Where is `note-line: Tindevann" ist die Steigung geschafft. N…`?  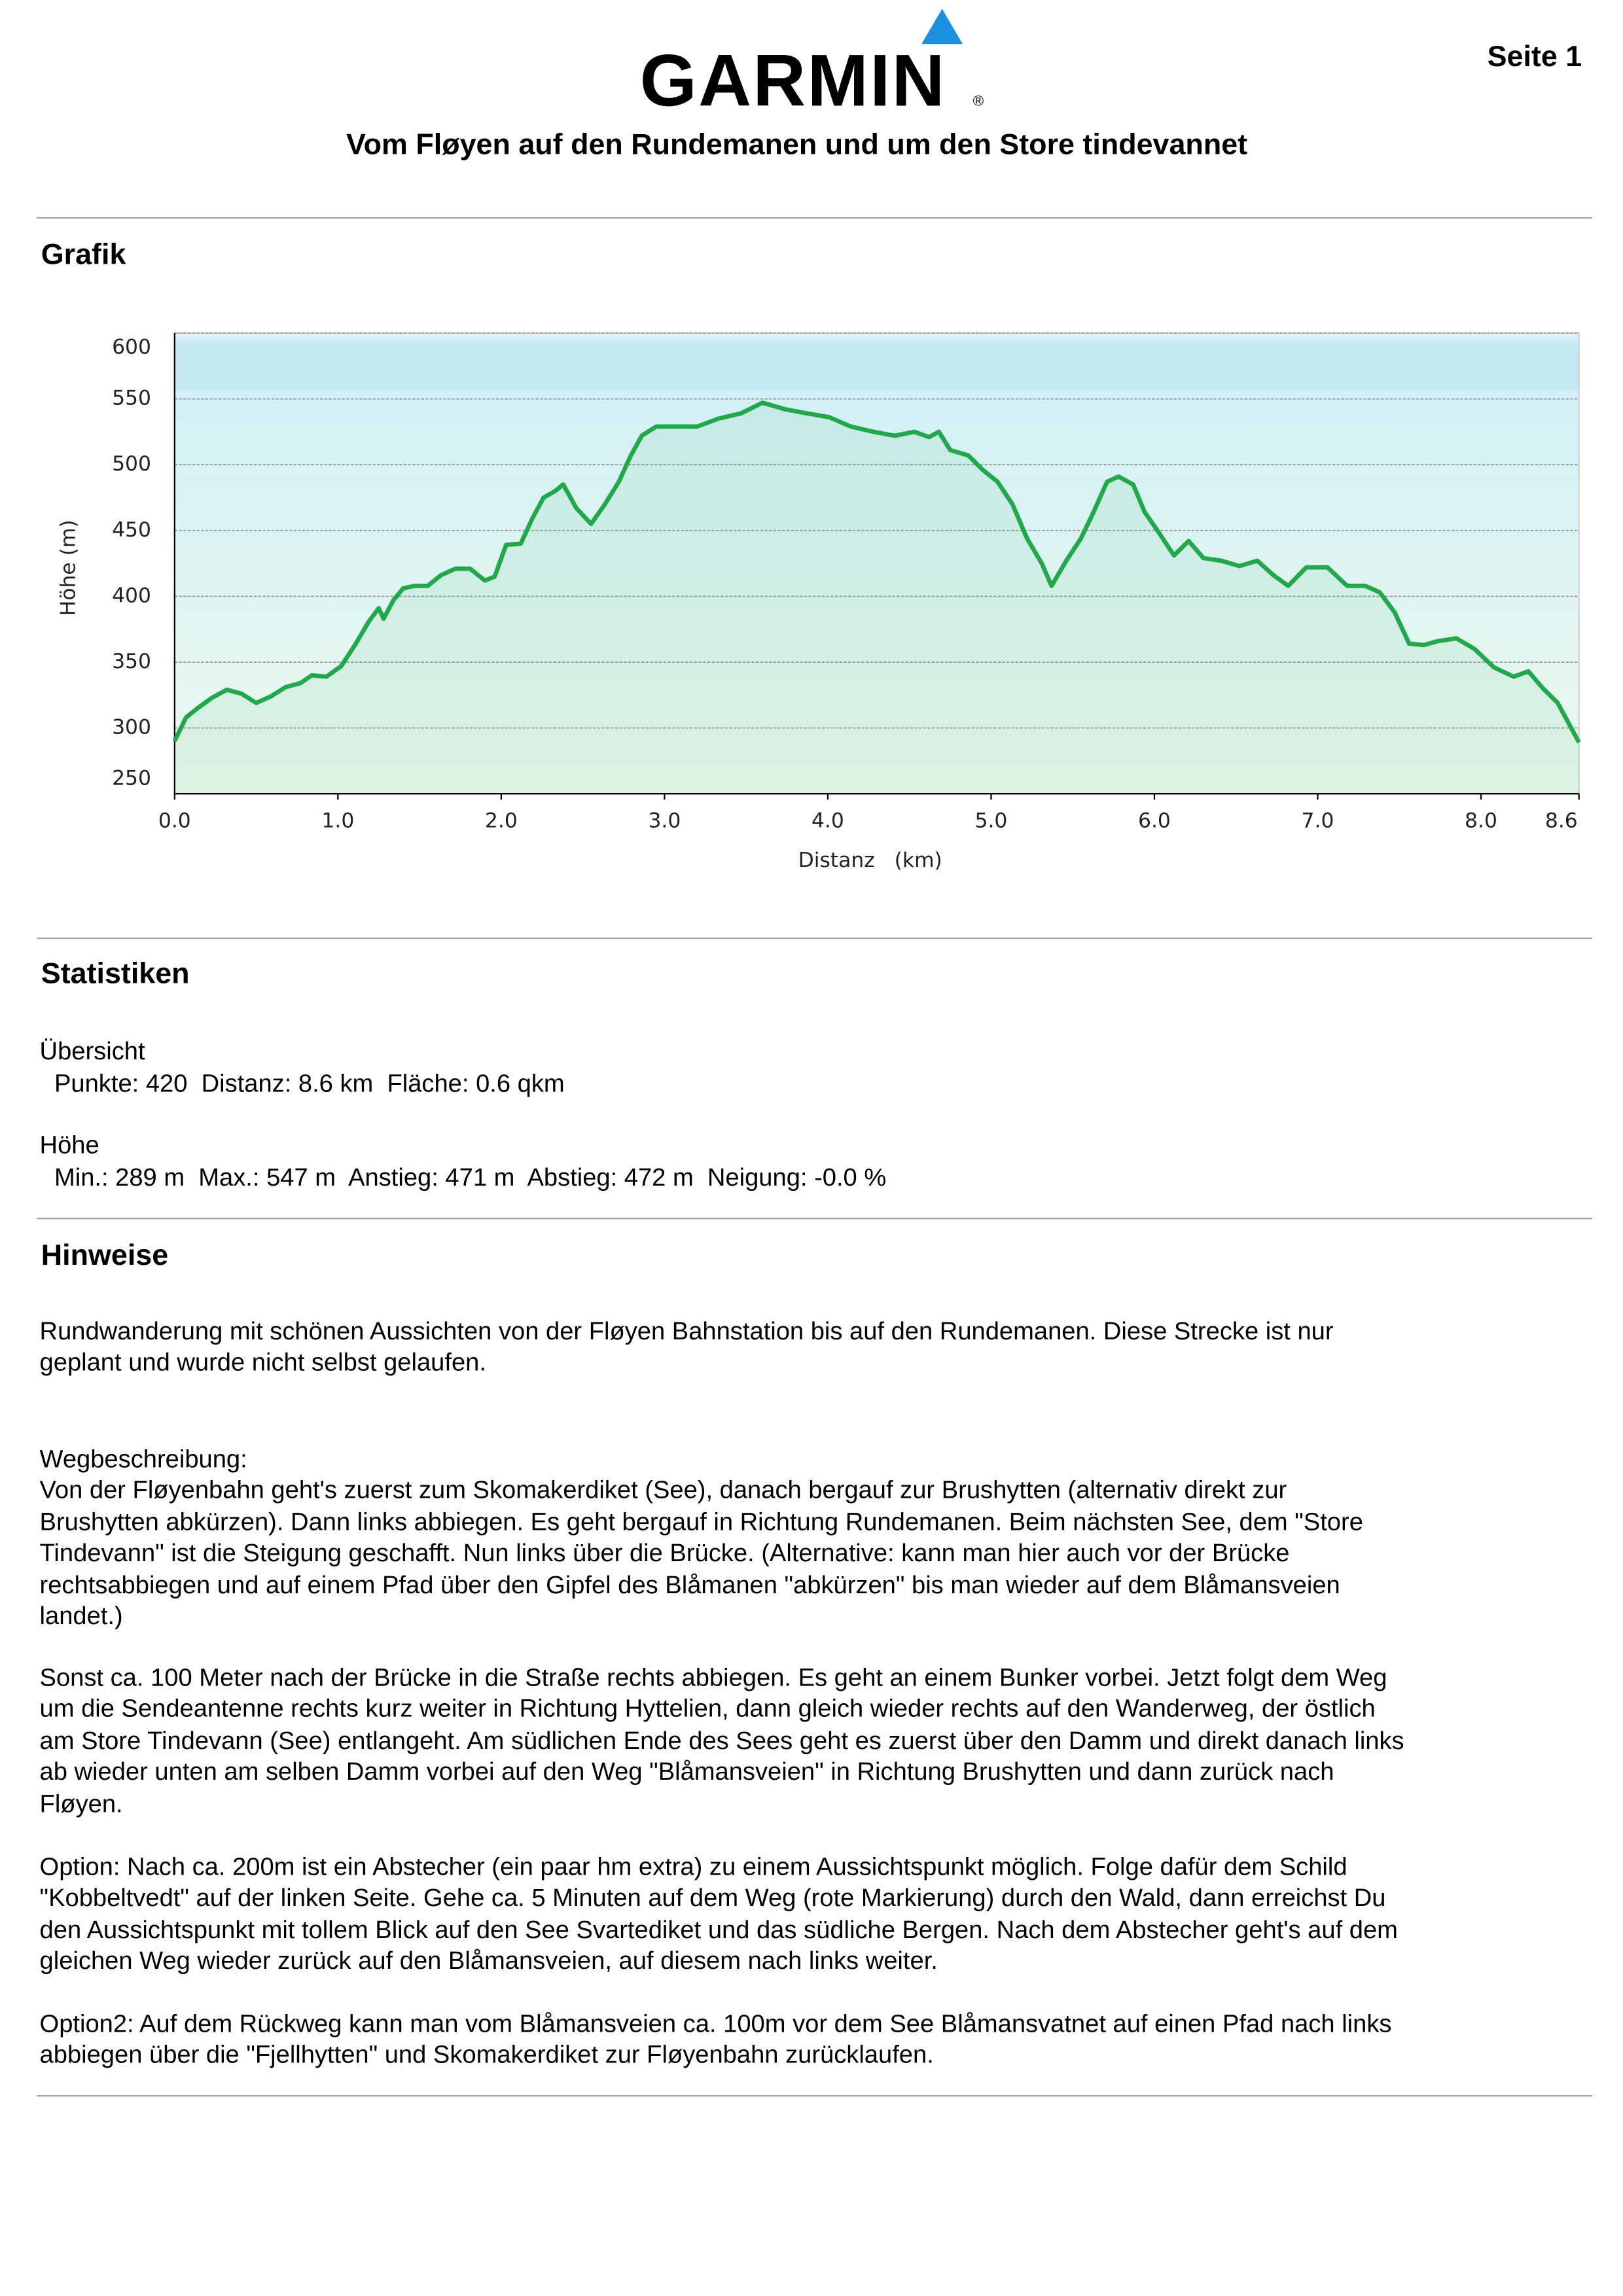
note-line: Tindevann" ist die Steigung geschafft. N… is located at coordinates (664, 1554).